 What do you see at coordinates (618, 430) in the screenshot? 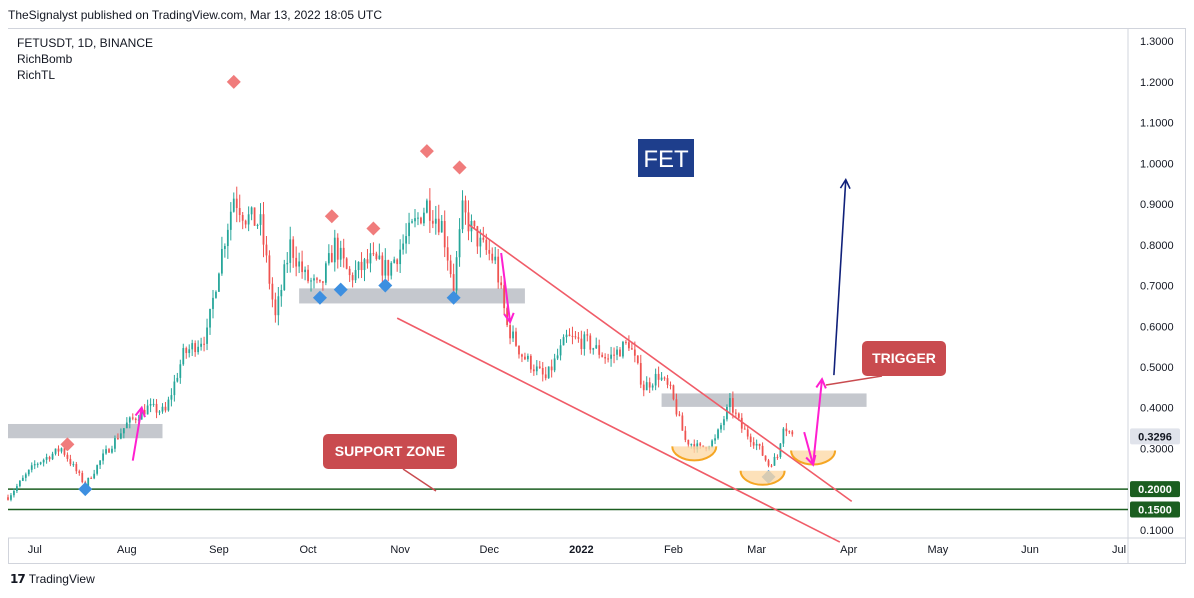
I see `trendline-lower` at bounding box center [618, 430].